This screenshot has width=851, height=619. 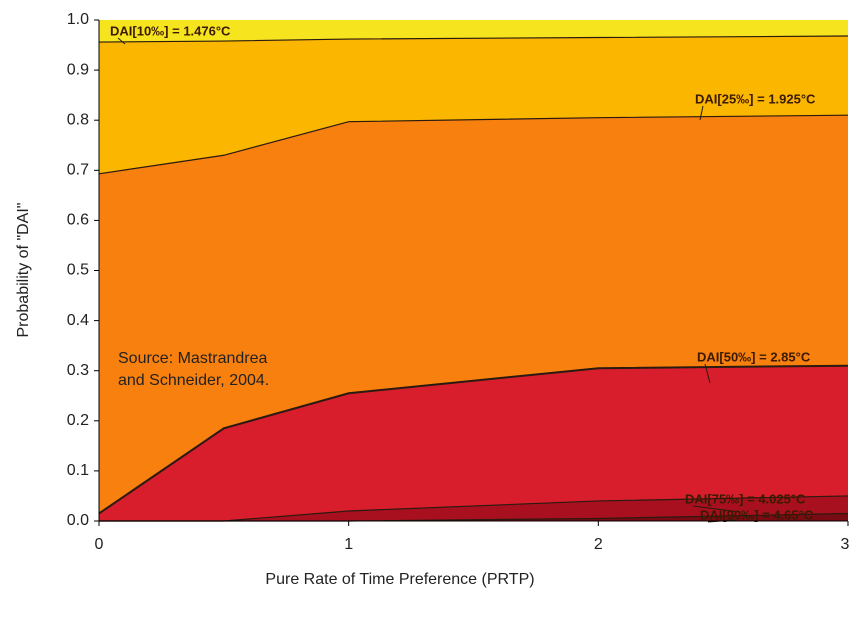 I want to click on series-label: DAI[90‰] = 4.65°C, so click(x=757, y=514).